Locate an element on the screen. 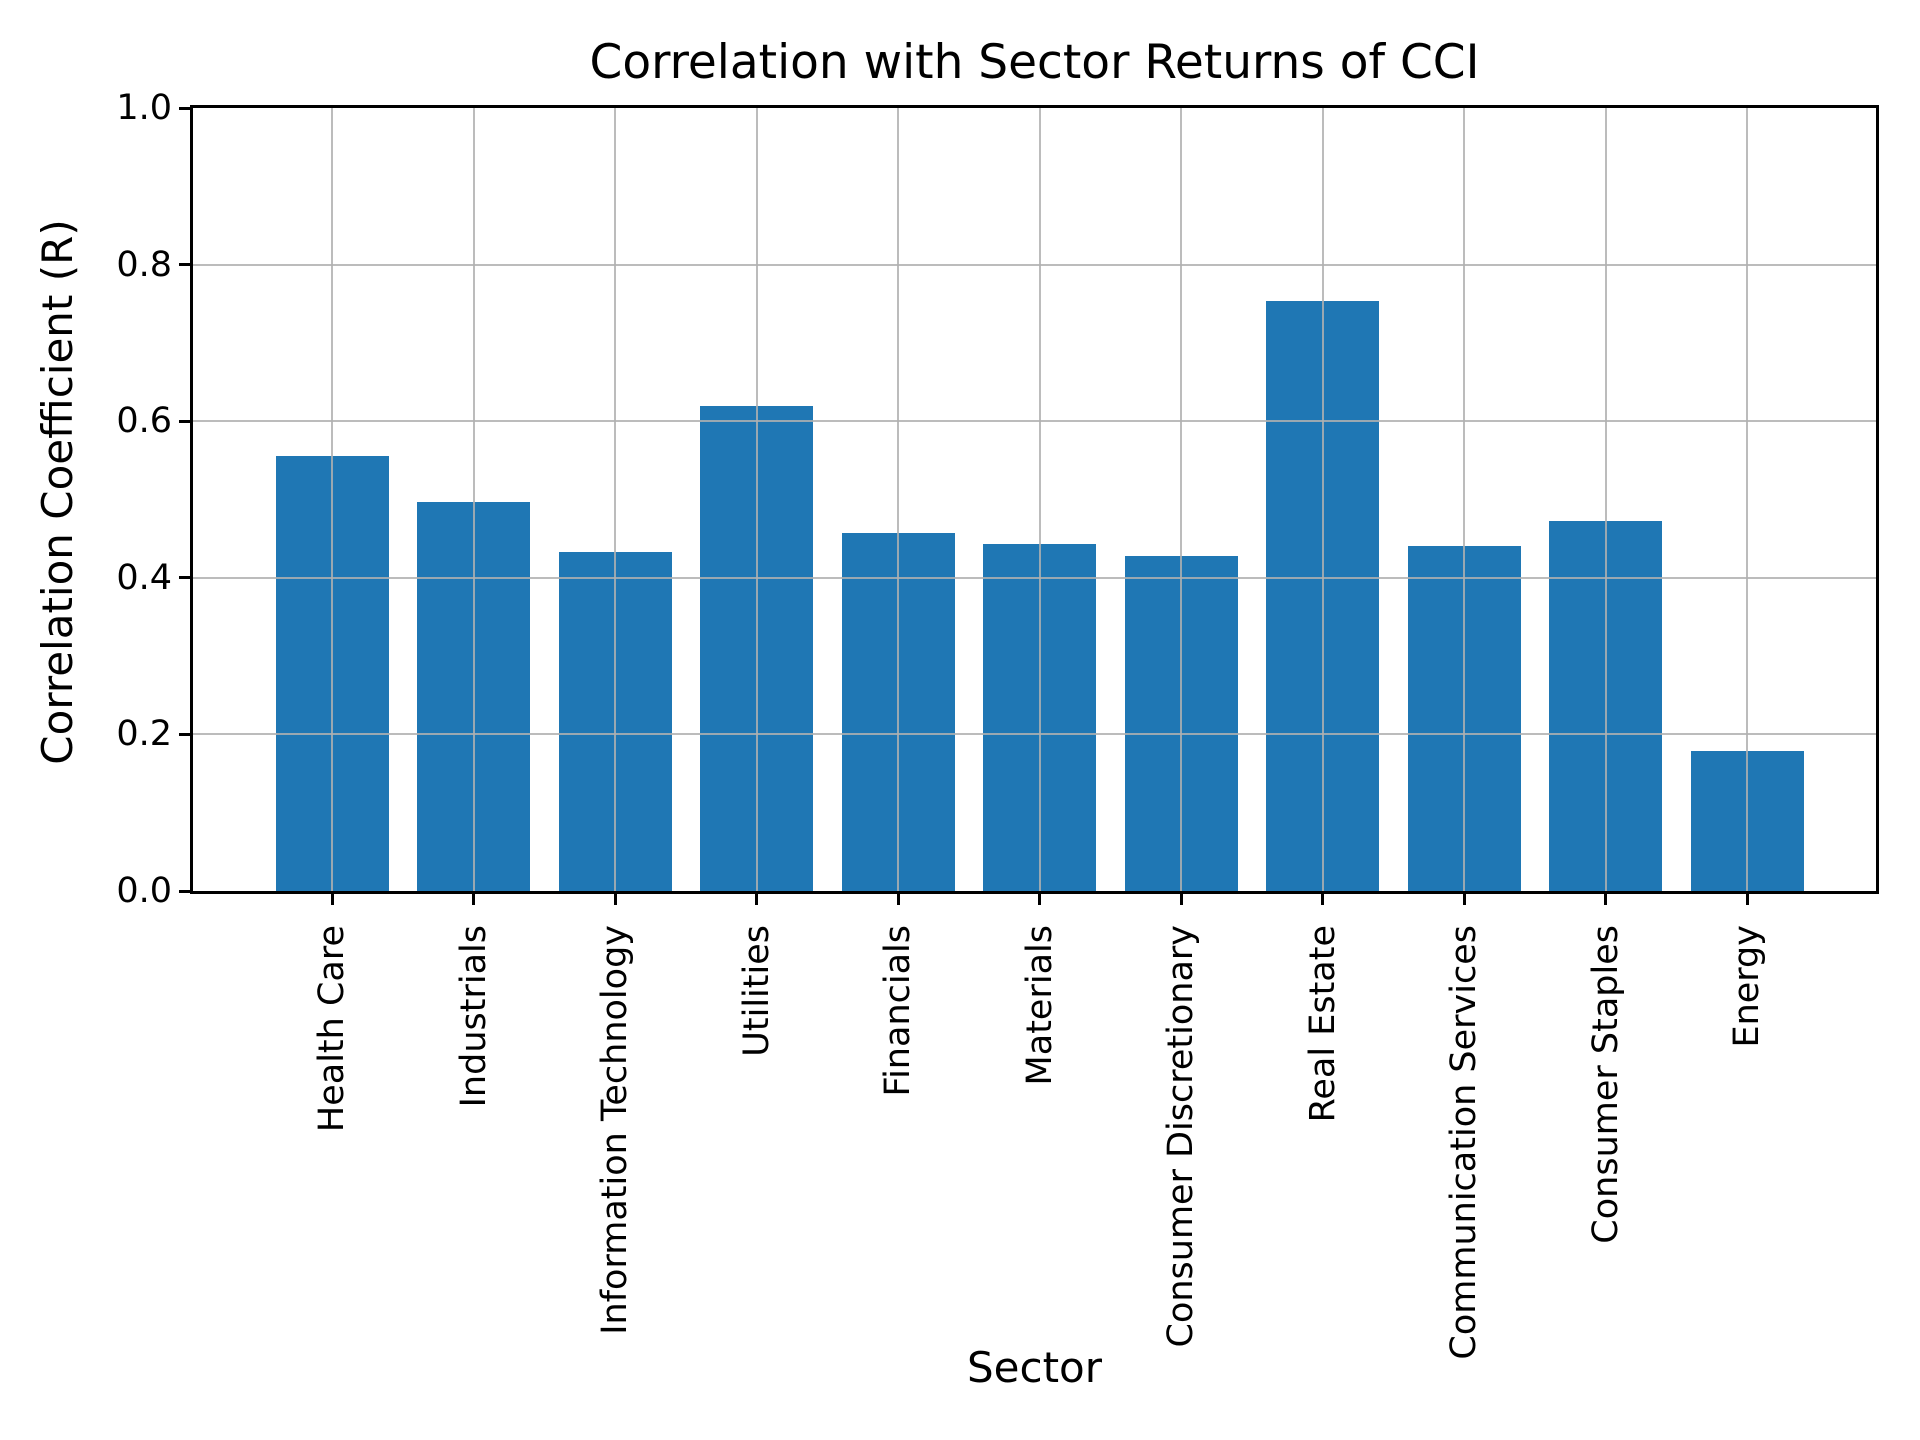 The height and width of the screenshot is (1440, 1920). x-gridline-consumer-discretionary is located at coordinates (1181, 499).